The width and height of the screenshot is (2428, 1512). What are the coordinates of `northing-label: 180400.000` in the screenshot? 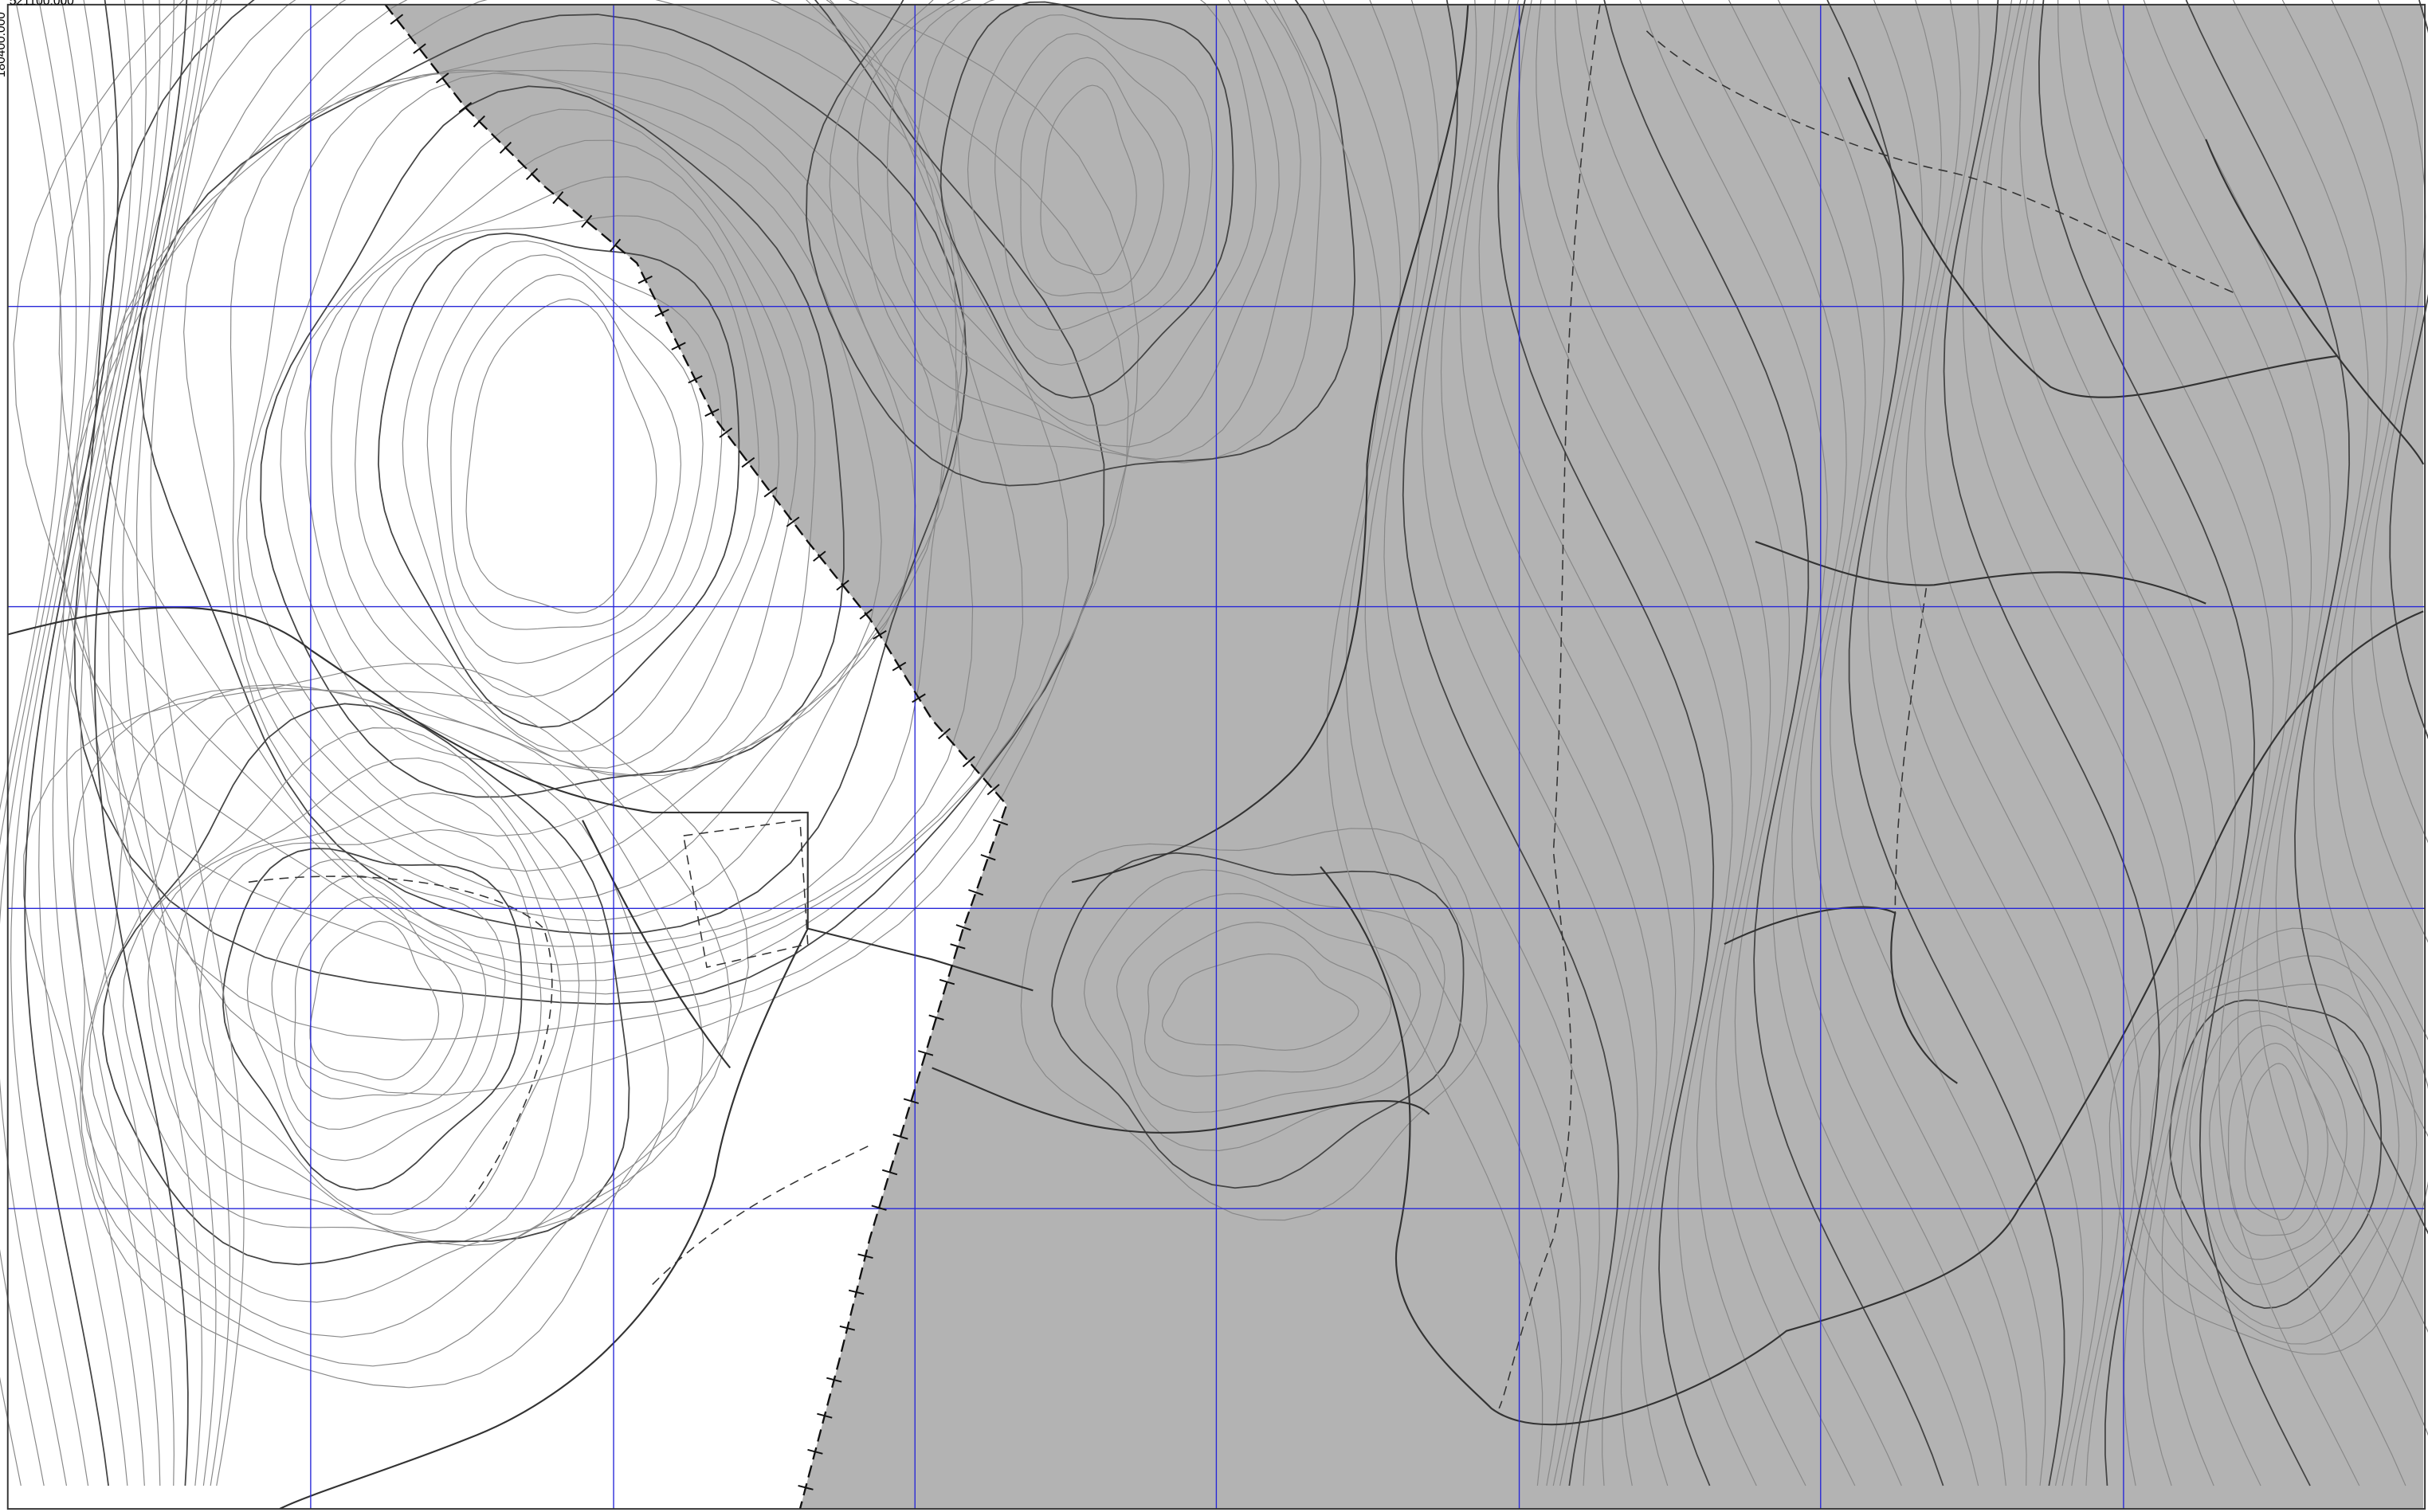 It's located at (4, 45).